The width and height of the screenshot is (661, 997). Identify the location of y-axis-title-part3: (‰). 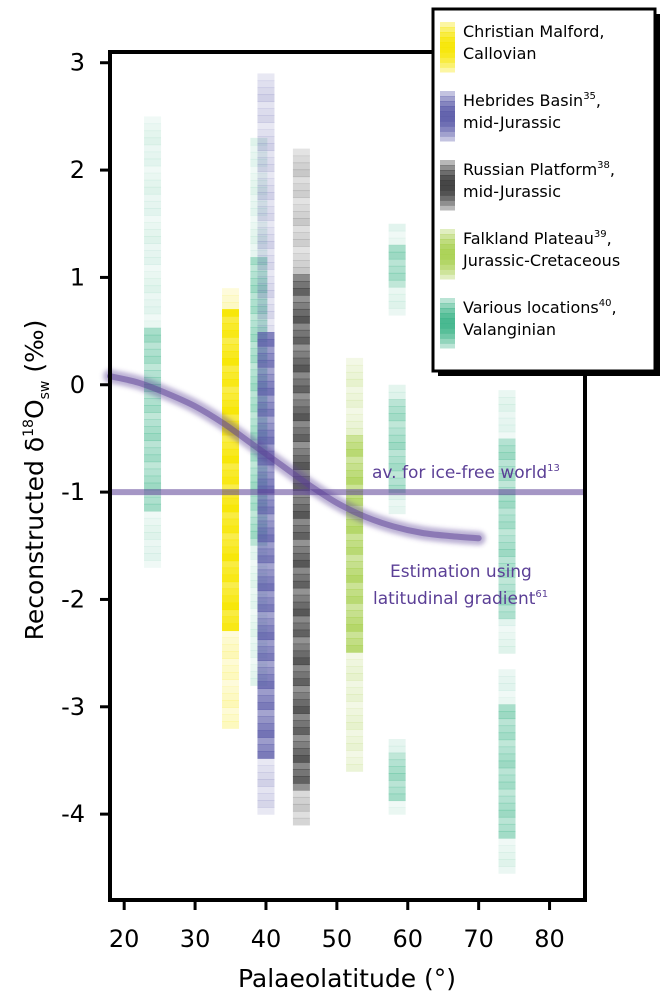
(34, 350).